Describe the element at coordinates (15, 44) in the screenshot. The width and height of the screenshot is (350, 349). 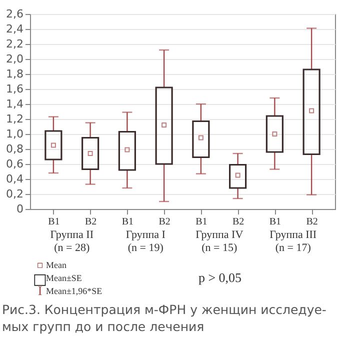
I see `y-tick-label: 2,2` at that location.